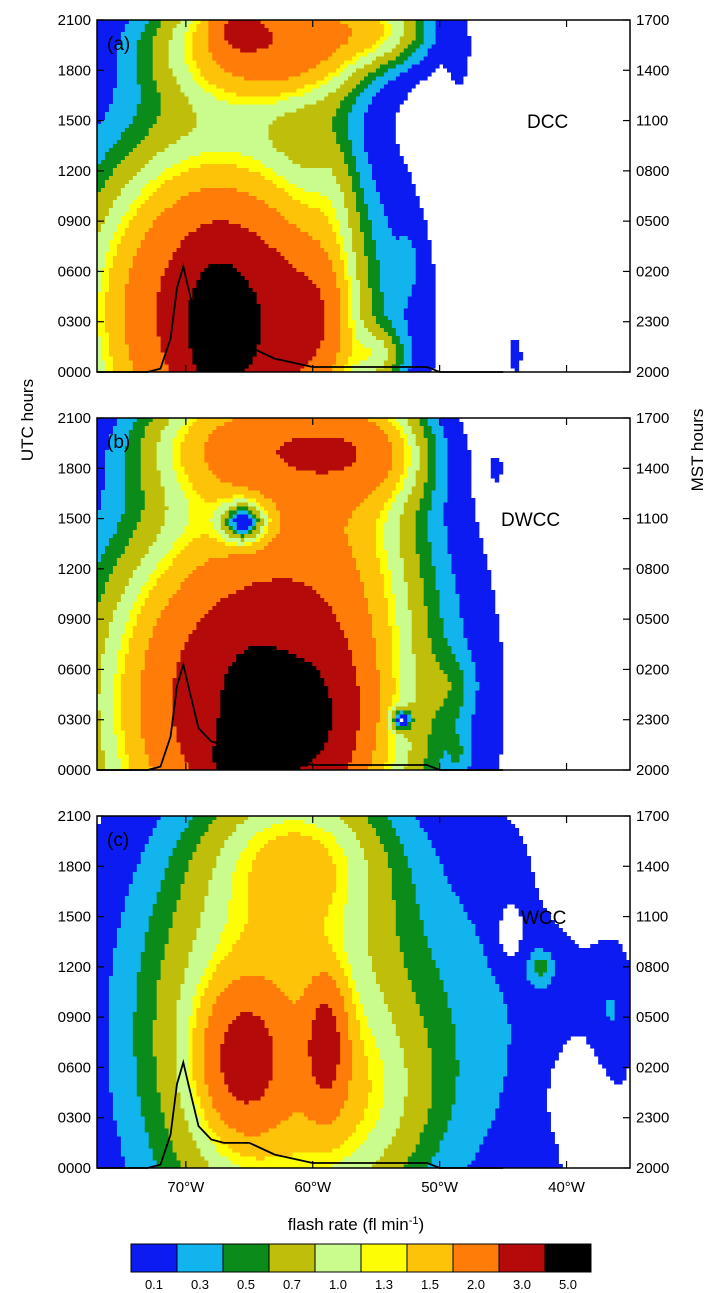 The image size is (712, 1293). What do you see at coordinates (422, 1224) in the screenshot?
I see `colorbar-title-end: )` at bounding box center [422, 1224].